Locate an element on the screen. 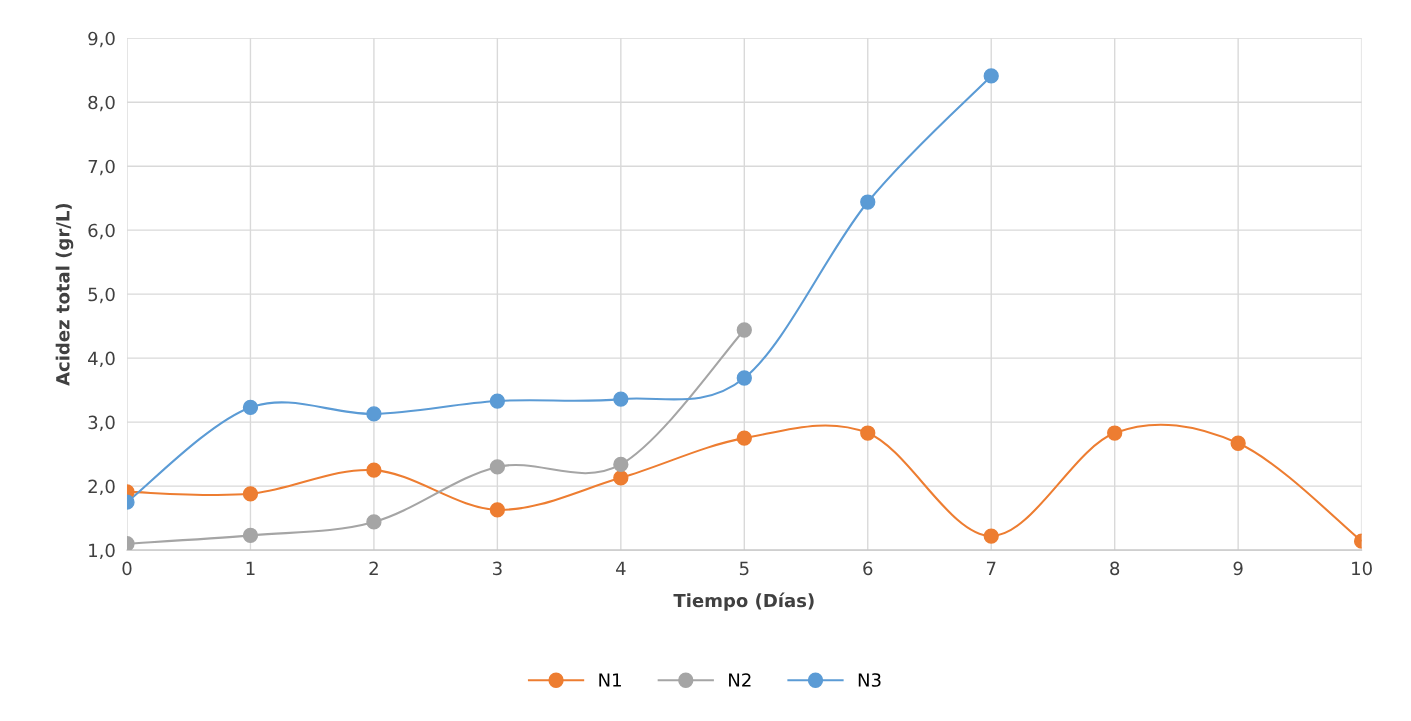 The image size is (1411, 721). legend-label: N3 is located at coordinates (869, 680).